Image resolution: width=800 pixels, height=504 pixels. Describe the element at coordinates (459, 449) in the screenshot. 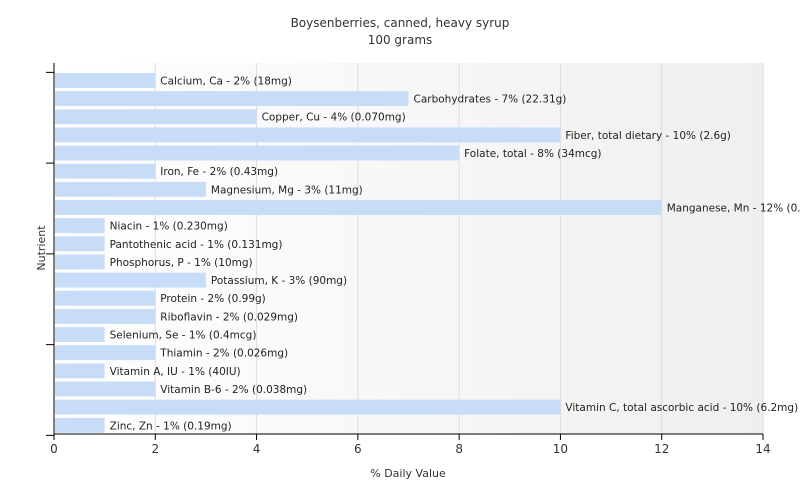

I see `x-tick-label: 8` at that location.